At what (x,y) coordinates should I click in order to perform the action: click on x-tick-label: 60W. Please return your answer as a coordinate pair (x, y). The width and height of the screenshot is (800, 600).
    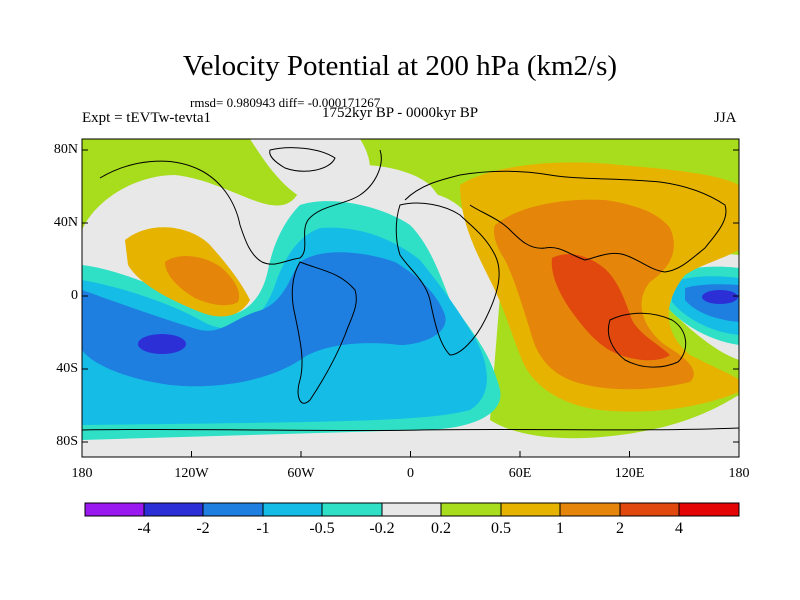
    Looking at the image, I should click on (301, 473).